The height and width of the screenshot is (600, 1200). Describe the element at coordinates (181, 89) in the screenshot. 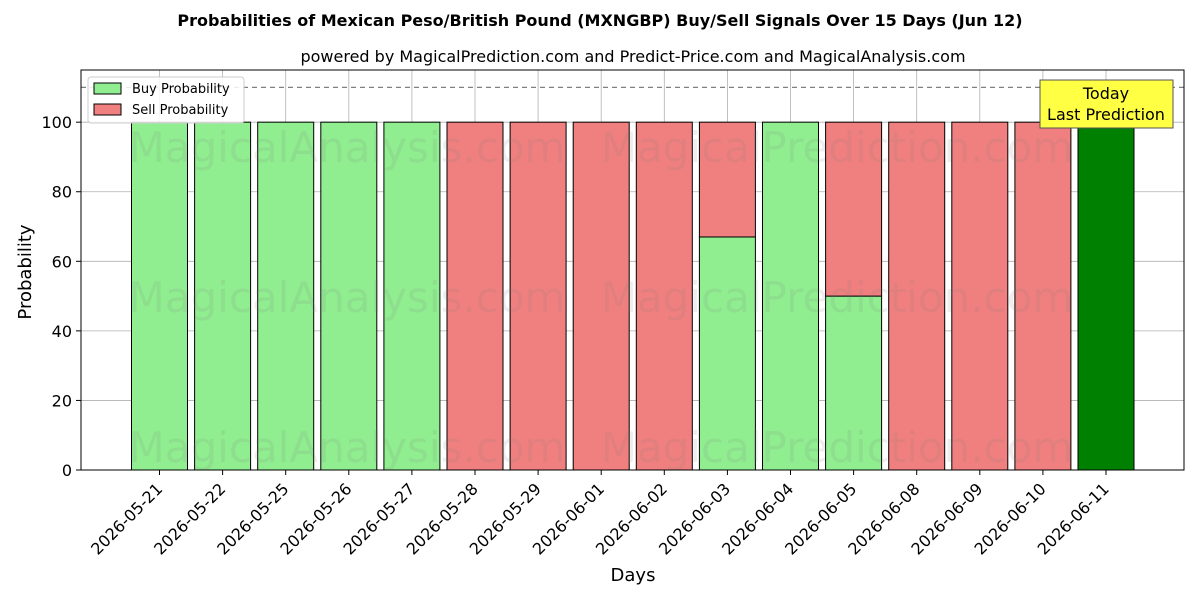

I see `legend-label: Buy Probability` at that location.